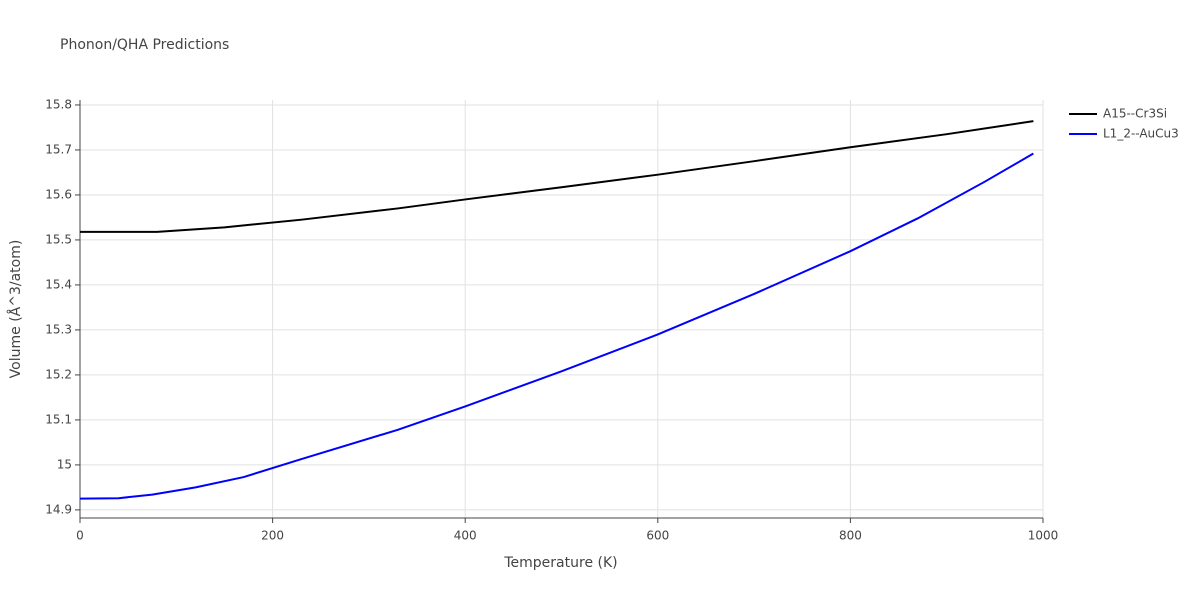 The image size is (1200, 600). Describe the element at coordinates (64, 464) in the screenshot. I see `y-tick-label: 15` at that location.